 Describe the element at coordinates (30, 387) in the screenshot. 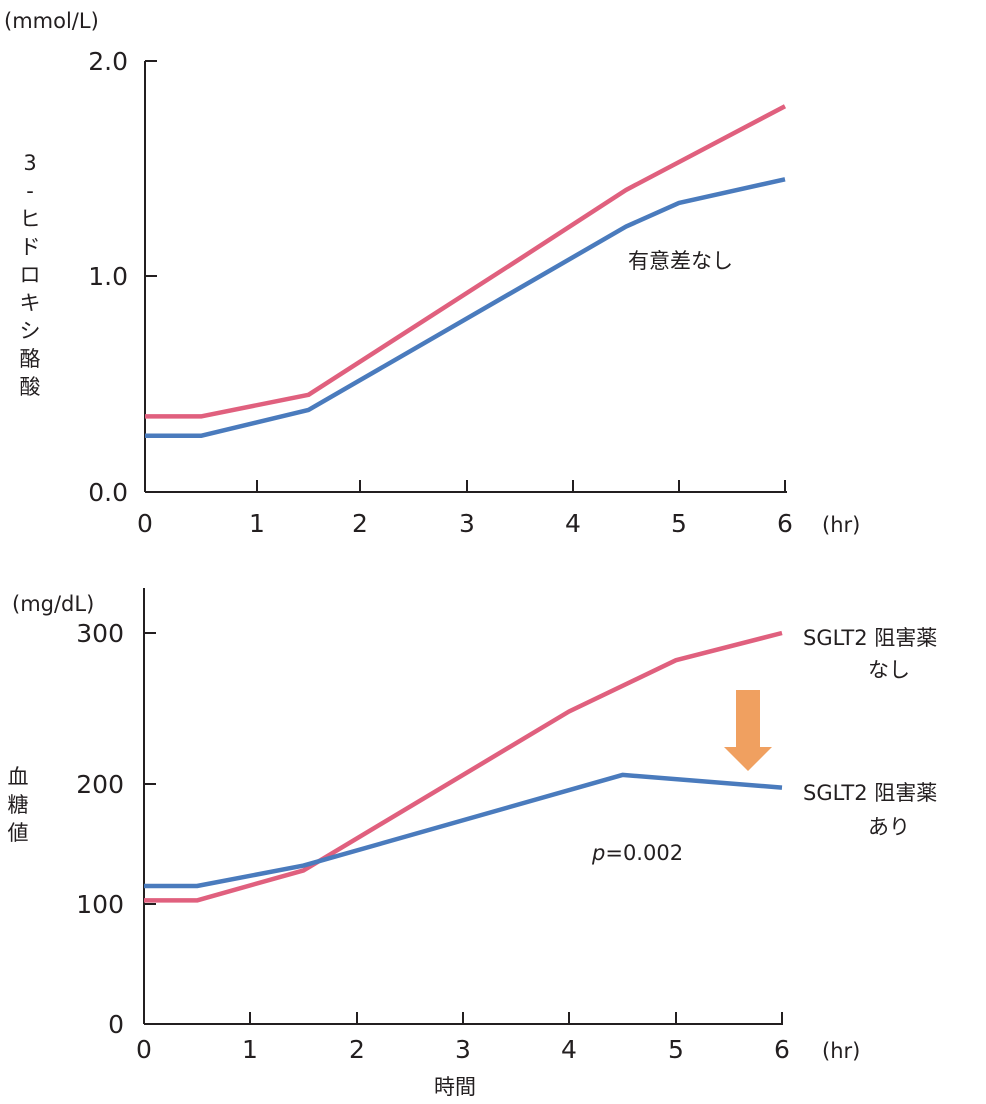

I see `y-axis-title-char: 酸` at that location.